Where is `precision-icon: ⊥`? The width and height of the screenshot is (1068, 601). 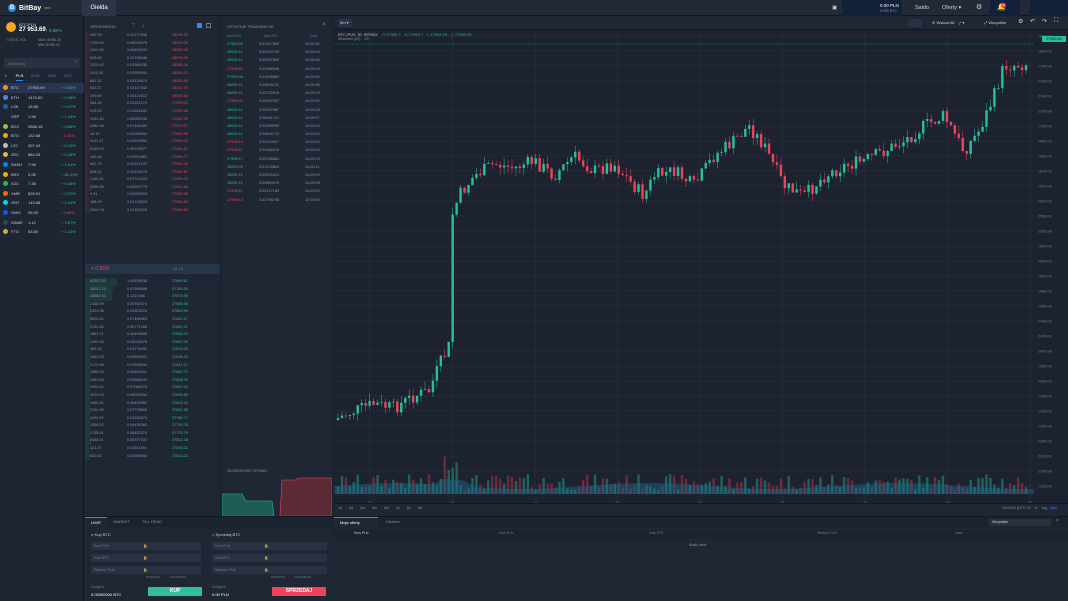
precision-icon: ⊥ is located at coordinates (143, 26).